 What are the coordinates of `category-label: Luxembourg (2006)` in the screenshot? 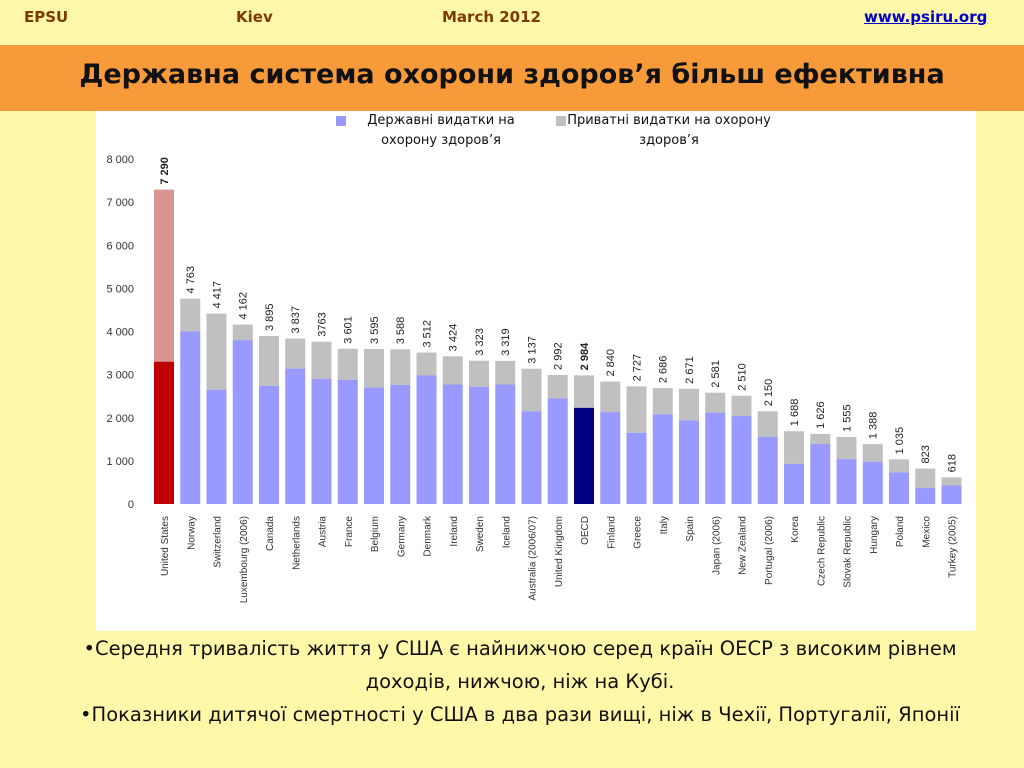 It's located at (244, 559).